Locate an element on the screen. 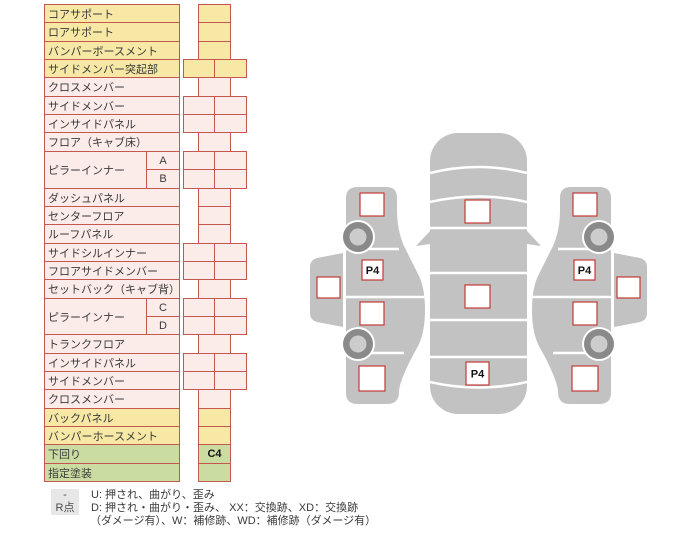 The image size is (692, 535). legend-badge-dash: - is located at coordinates (65, 495).